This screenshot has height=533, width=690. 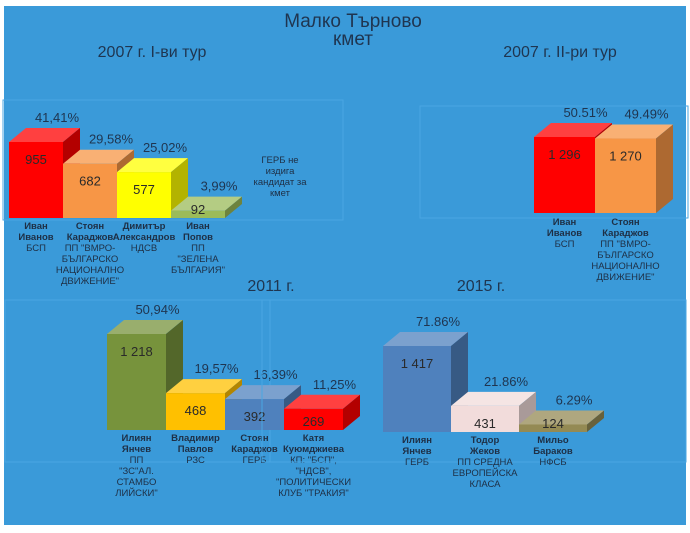 What do you see at coordinates (144, 226) in the screenshot?
I see `candidate-name: Димитър` at bounding box center [144, 226].